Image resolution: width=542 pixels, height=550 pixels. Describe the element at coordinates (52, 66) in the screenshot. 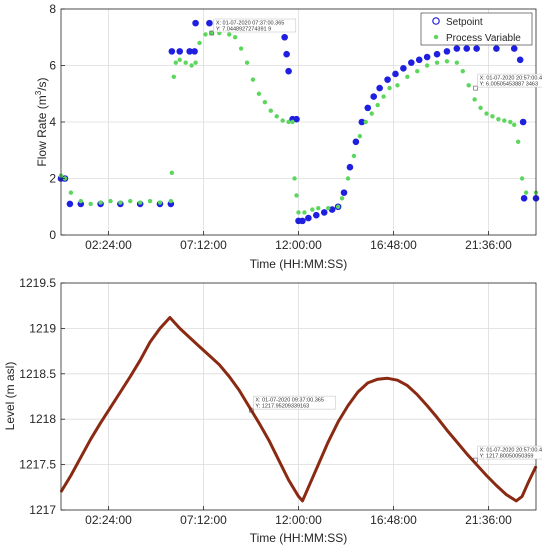

I see `y-tick-label: 6` at that location.